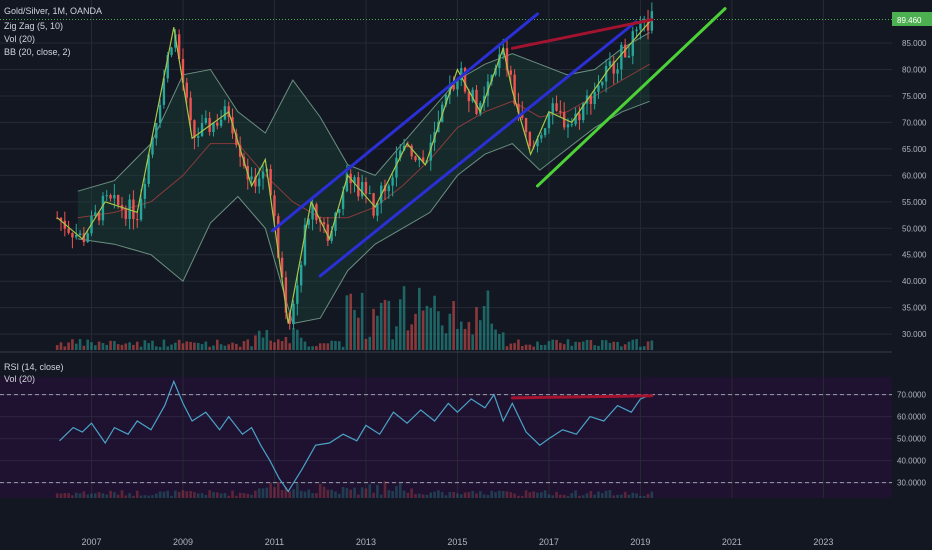  What do you see at coordinates (914, 149) in the screenshot?
I see `price-tick-label: 65.000` at bounding box center [914, 149].